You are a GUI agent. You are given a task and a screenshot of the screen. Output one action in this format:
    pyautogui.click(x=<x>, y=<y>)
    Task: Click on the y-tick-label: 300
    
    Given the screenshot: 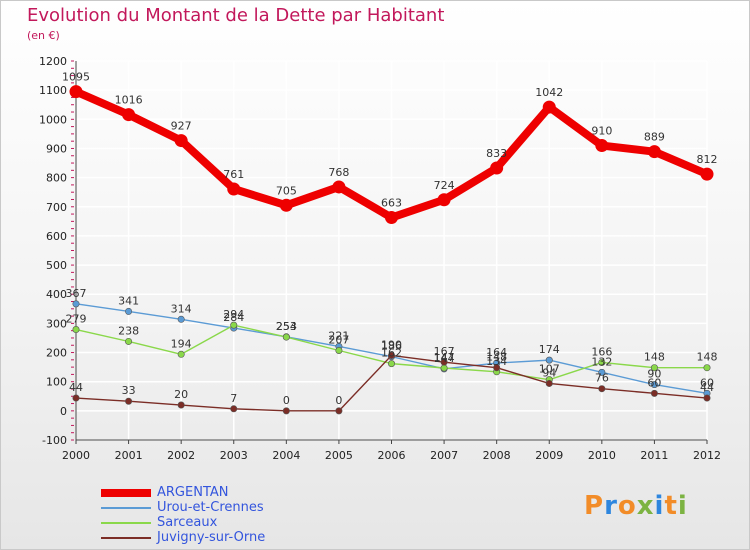 What is the action you would take?
    pyautogui.click(x=56, y=323)
    